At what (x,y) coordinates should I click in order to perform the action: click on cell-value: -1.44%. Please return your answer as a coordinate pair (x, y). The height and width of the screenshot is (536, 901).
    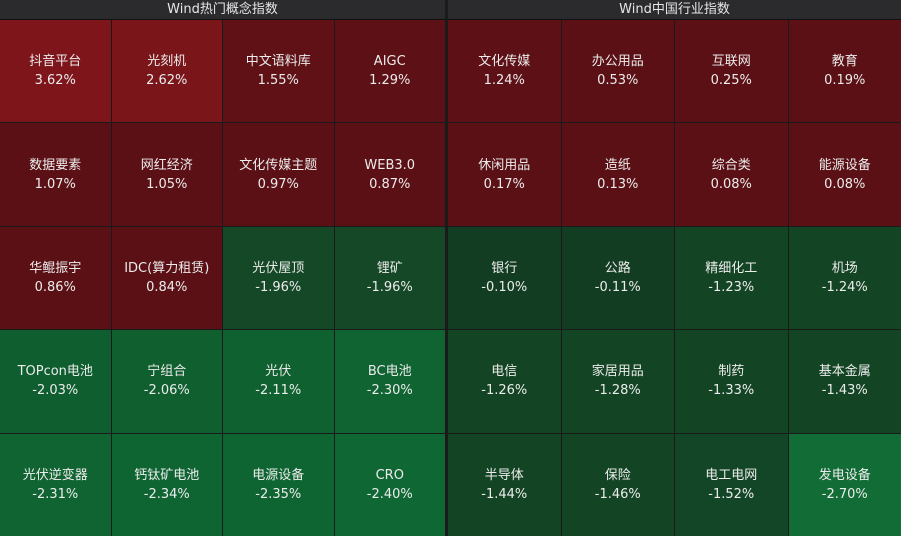
    Looking at the image, I should click on (504, 494).